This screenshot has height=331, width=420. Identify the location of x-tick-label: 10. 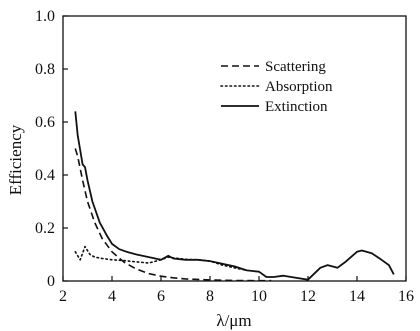
(259, 296).